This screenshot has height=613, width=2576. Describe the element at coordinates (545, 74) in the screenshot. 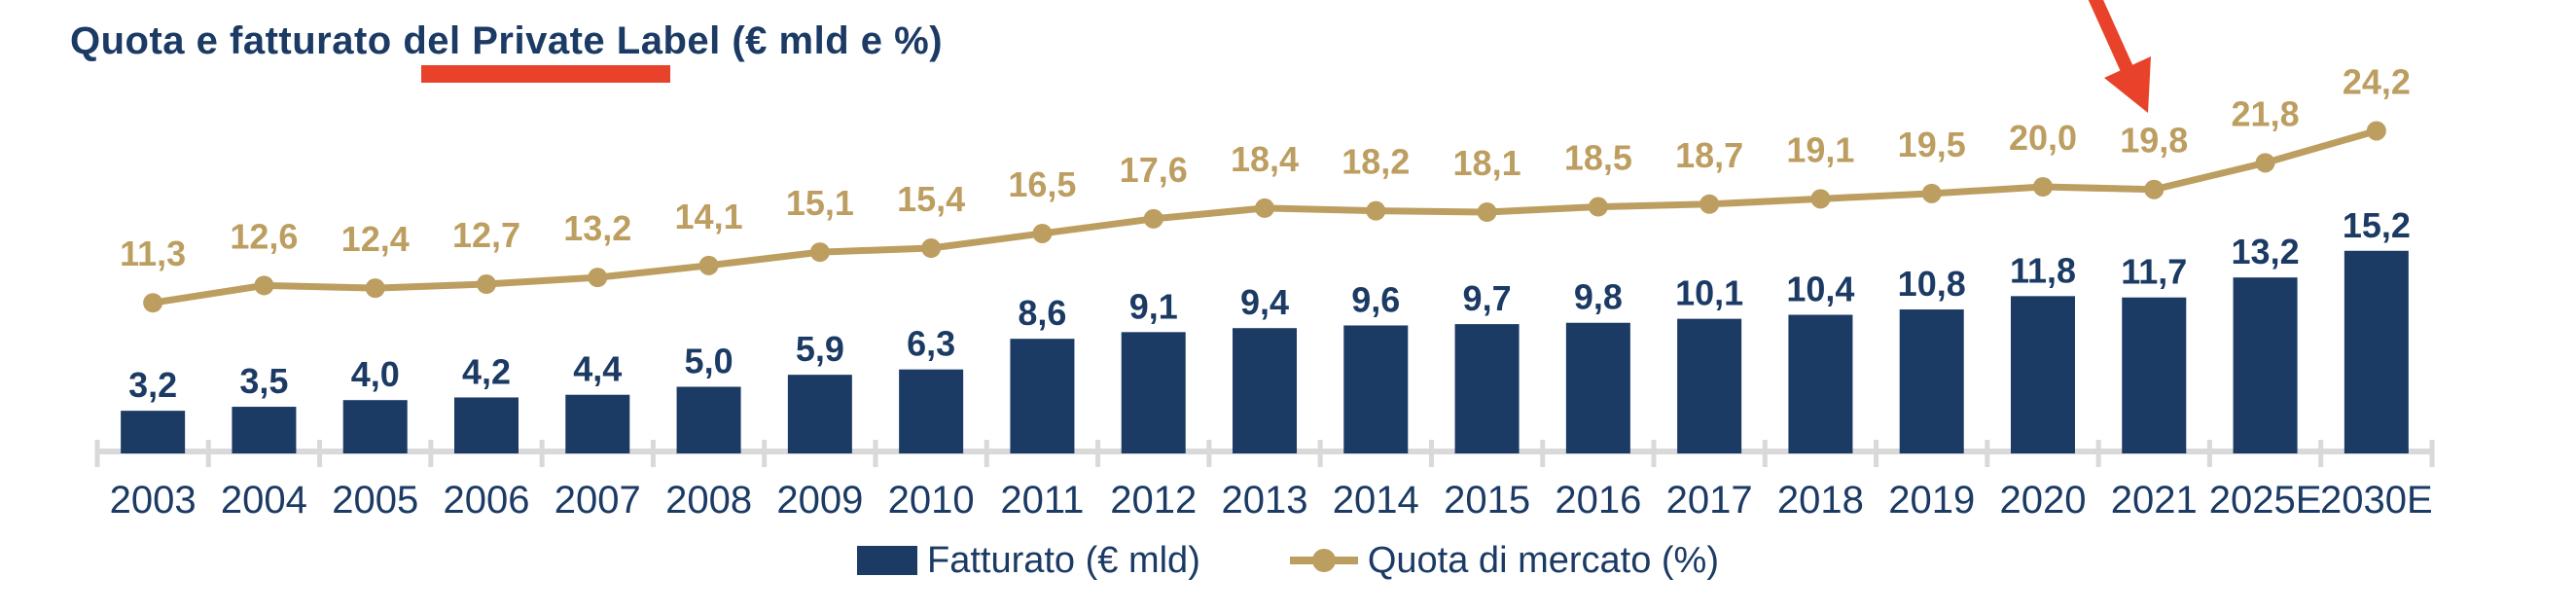

I see `title-underline-highlight` at that location.